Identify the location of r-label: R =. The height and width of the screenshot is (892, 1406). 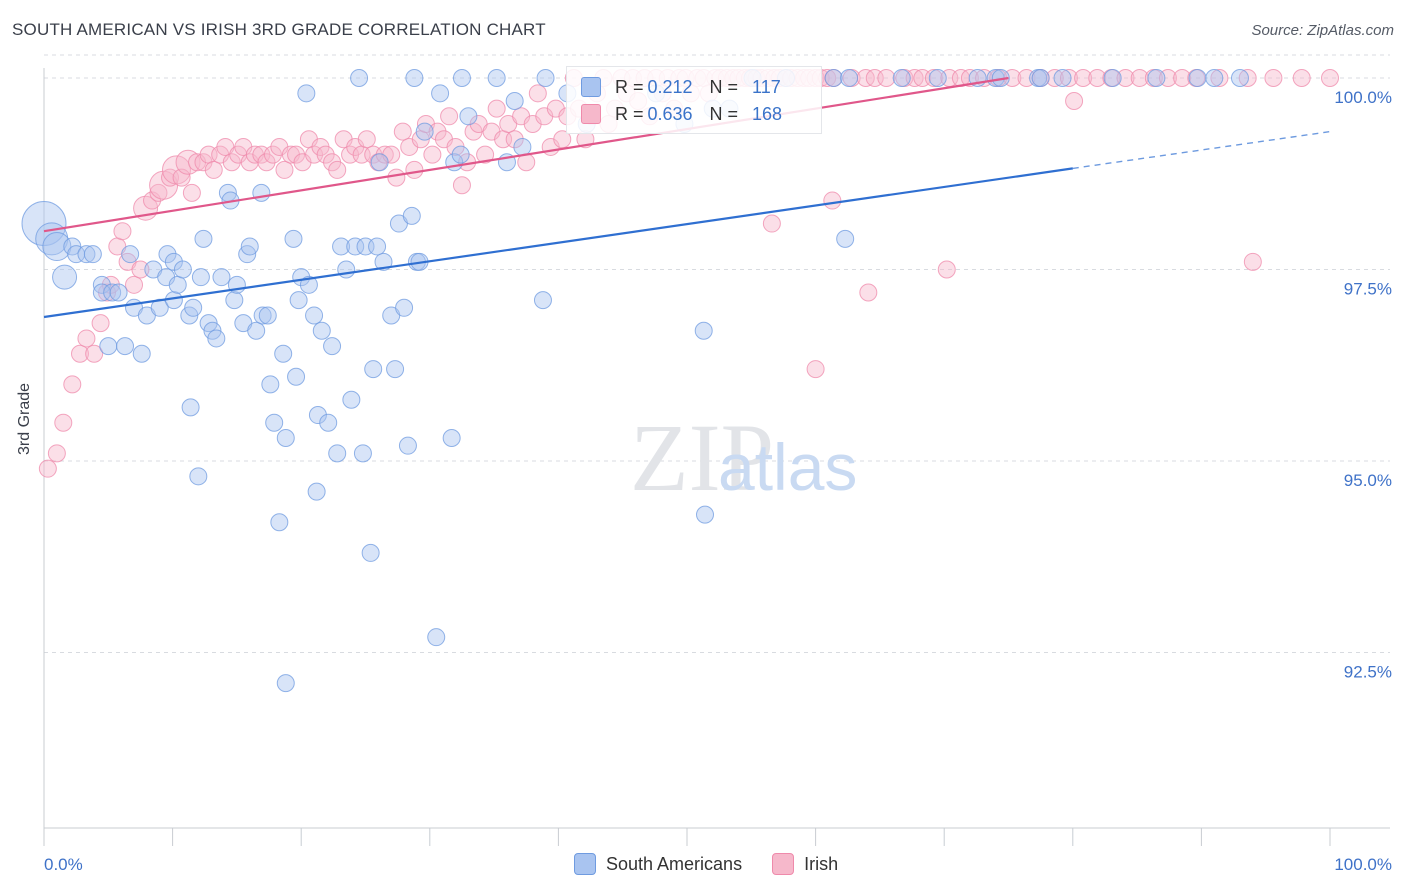
(629, 86).